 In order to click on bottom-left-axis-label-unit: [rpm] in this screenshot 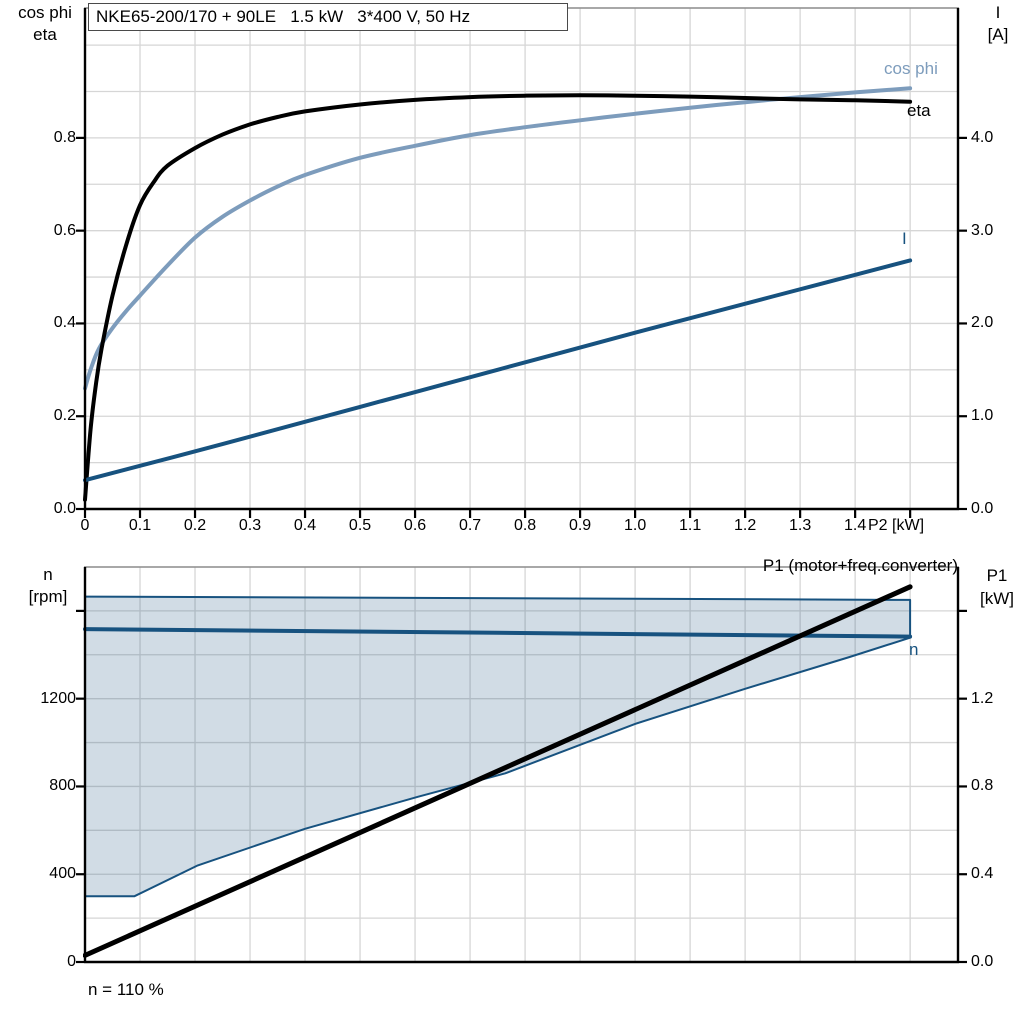, I will do `click(48, 596)`.